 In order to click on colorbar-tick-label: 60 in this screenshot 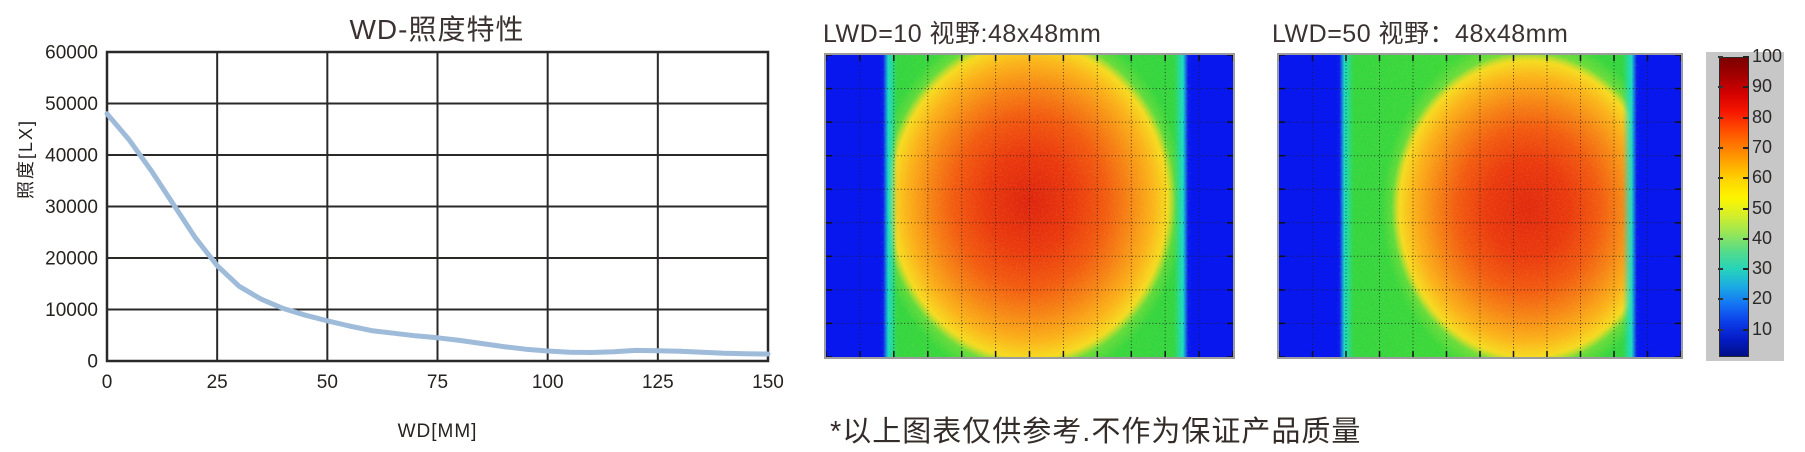, I will do `click(1762, 177)`.